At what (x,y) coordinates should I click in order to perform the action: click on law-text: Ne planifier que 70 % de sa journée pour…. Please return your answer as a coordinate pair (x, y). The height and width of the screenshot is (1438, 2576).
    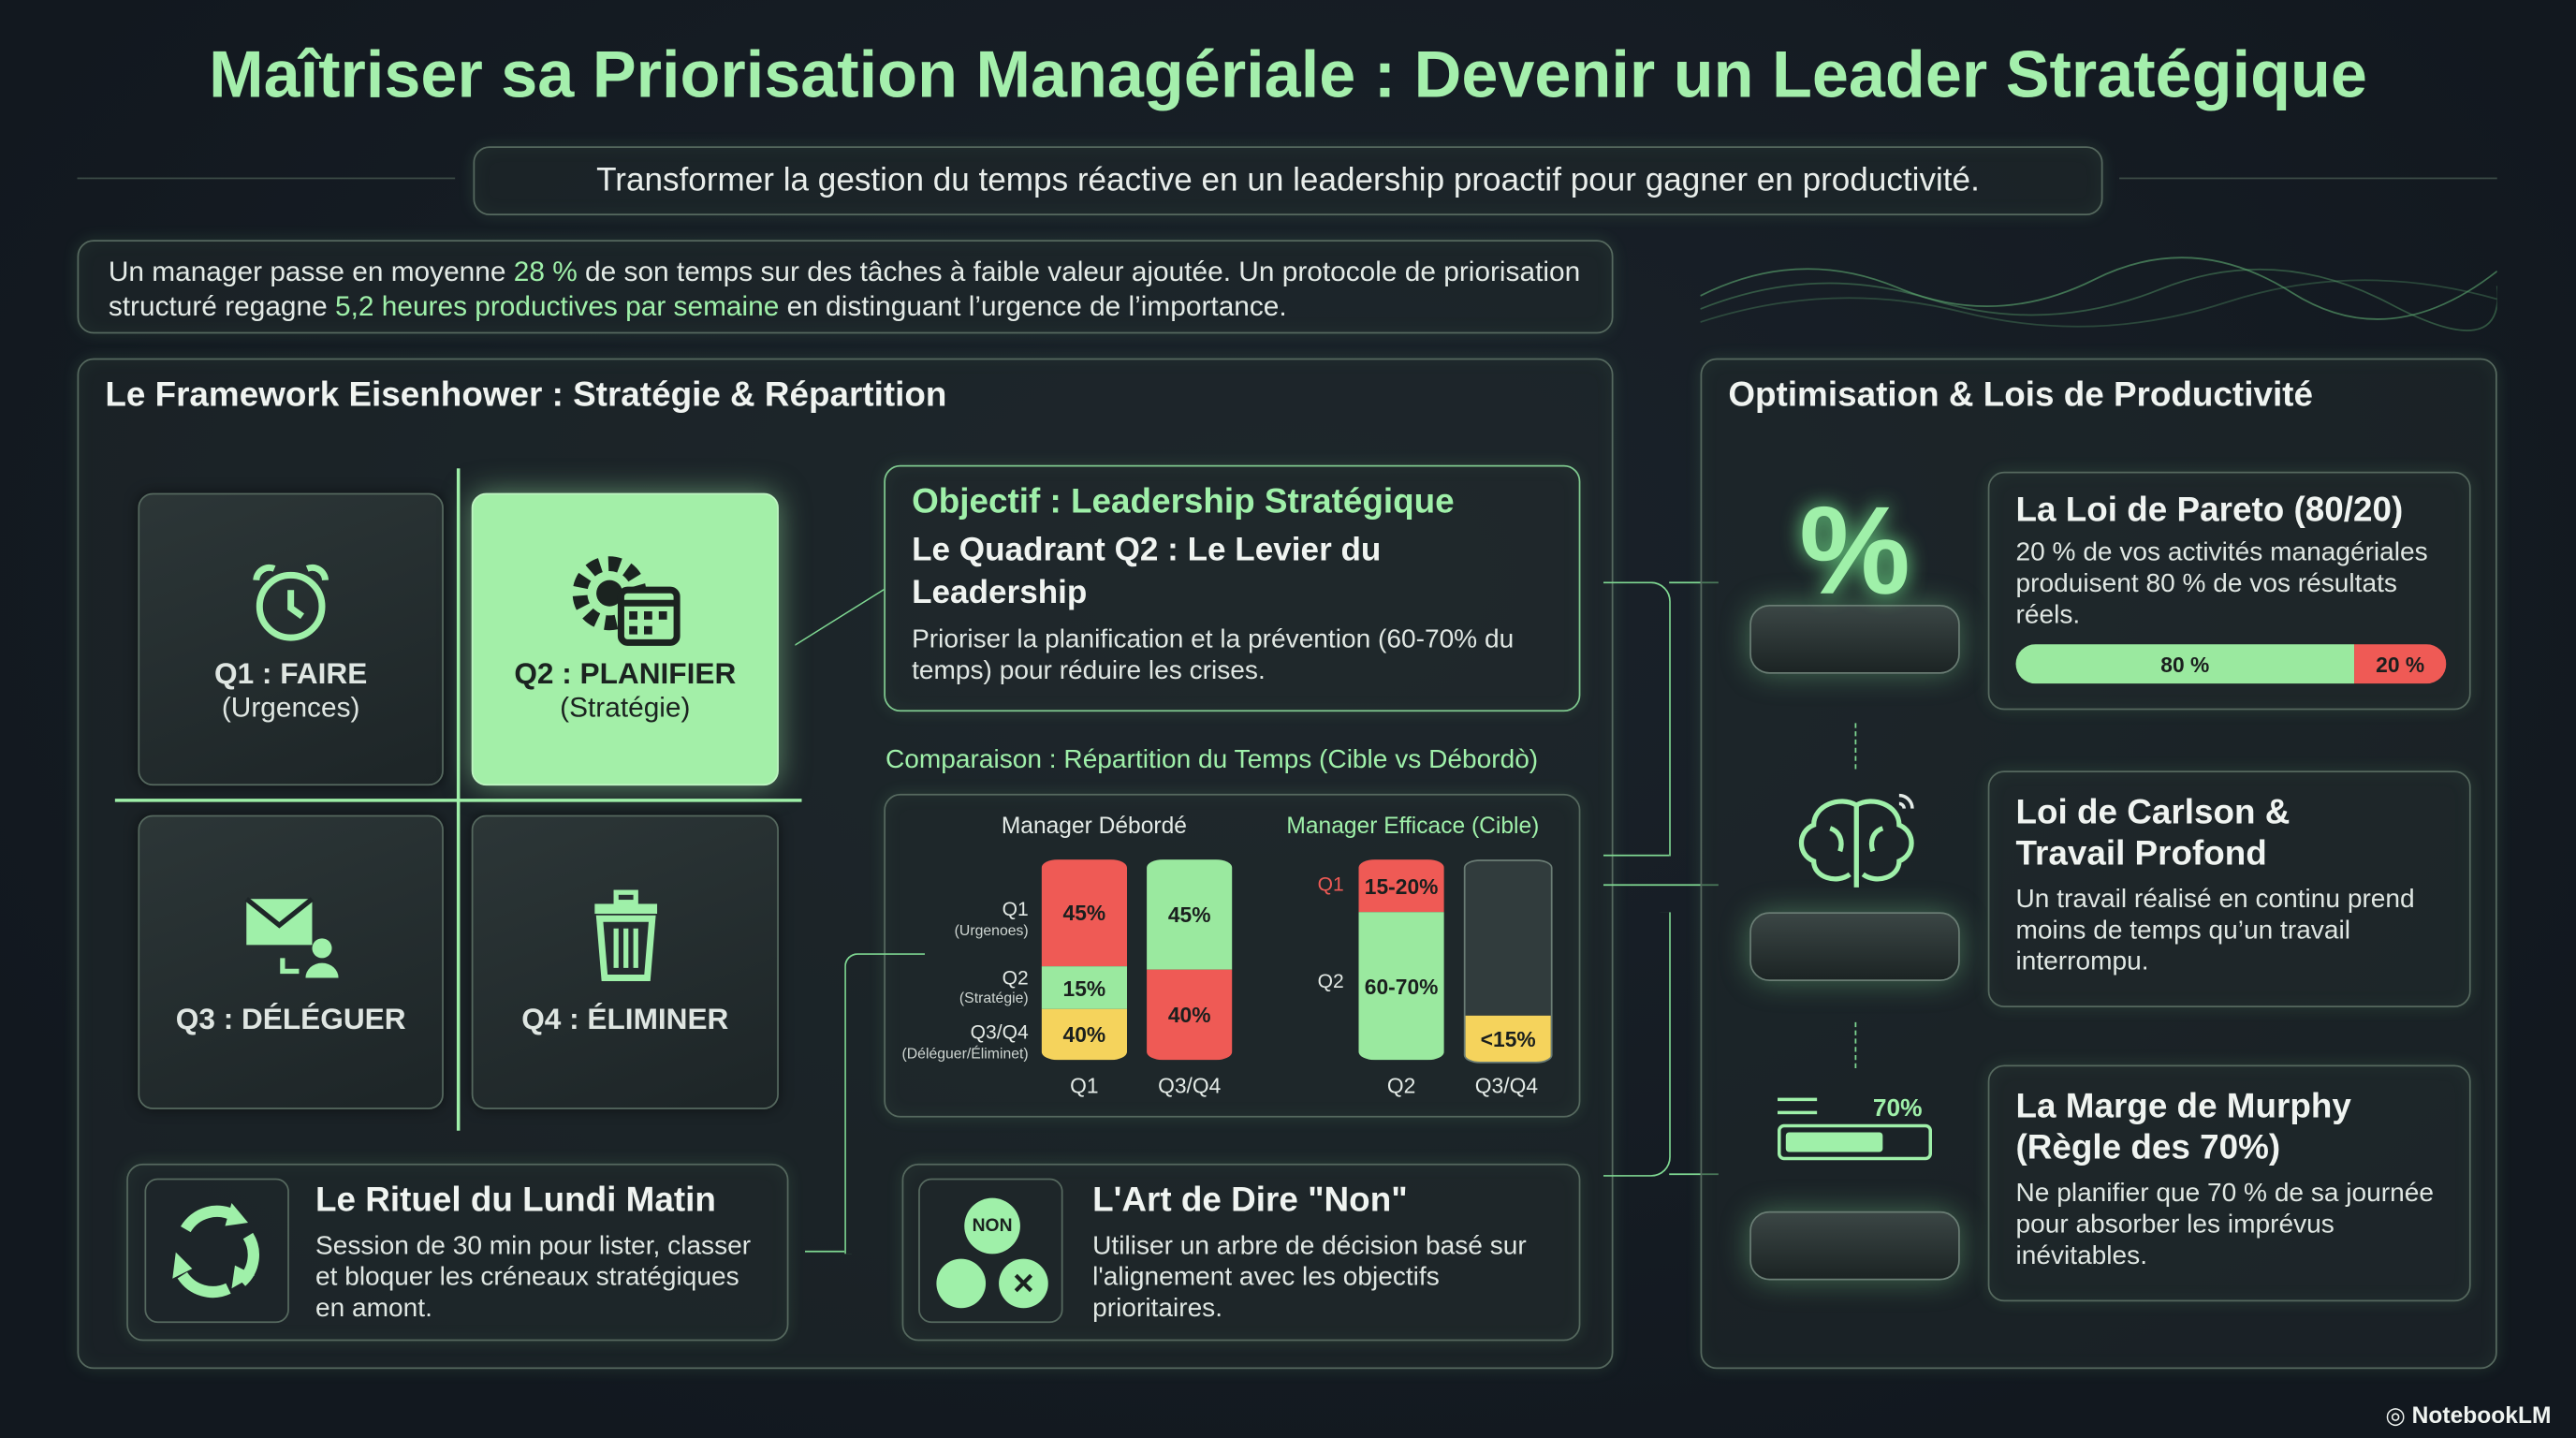
    Looking at the image, I should click on (2224, 1225).